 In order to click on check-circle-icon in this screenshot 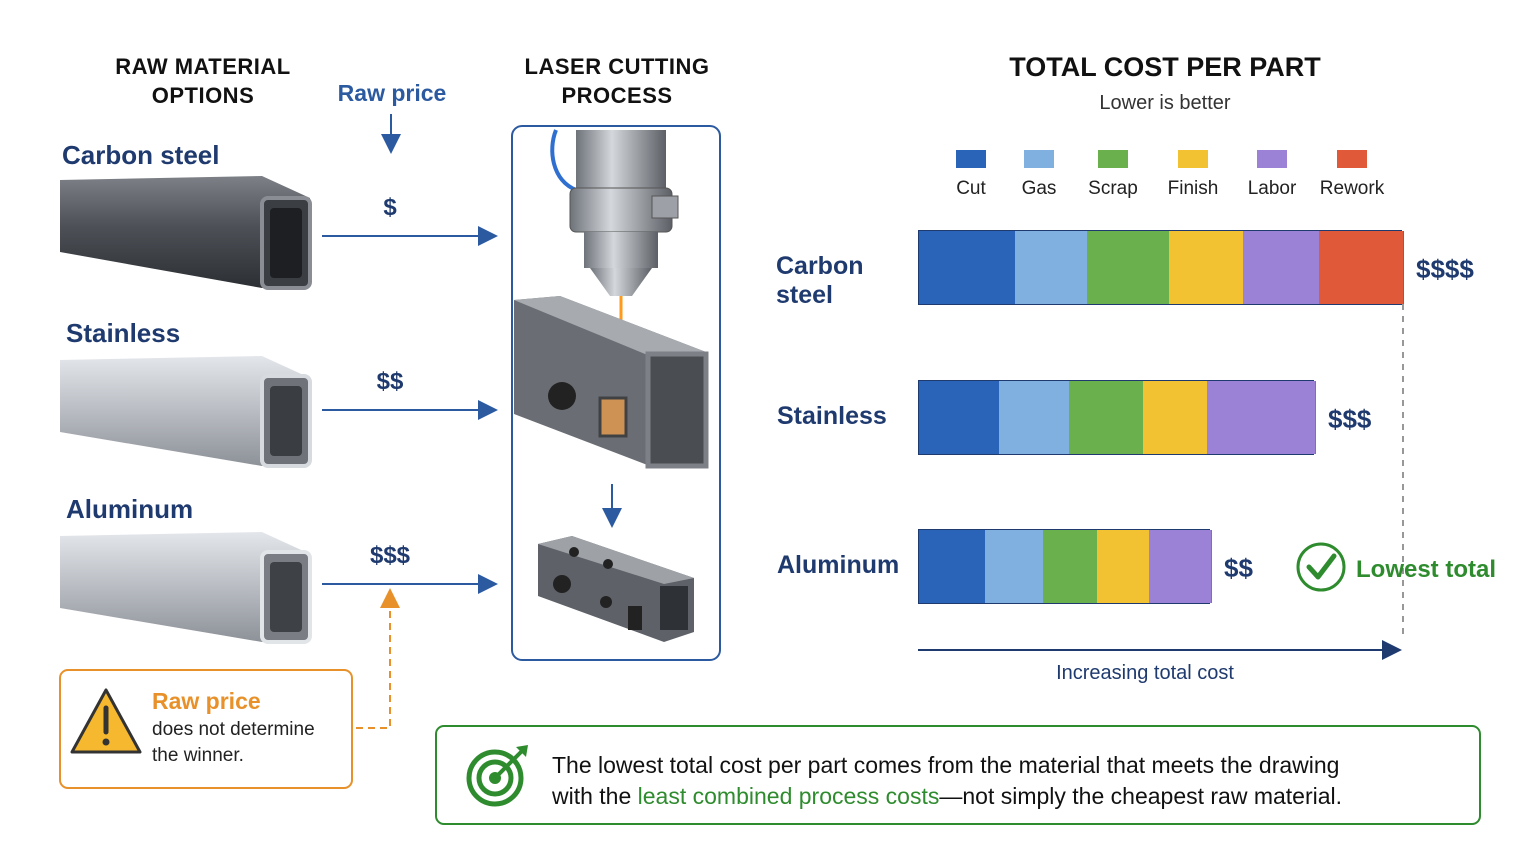, I will do `click(1321, 567)`.